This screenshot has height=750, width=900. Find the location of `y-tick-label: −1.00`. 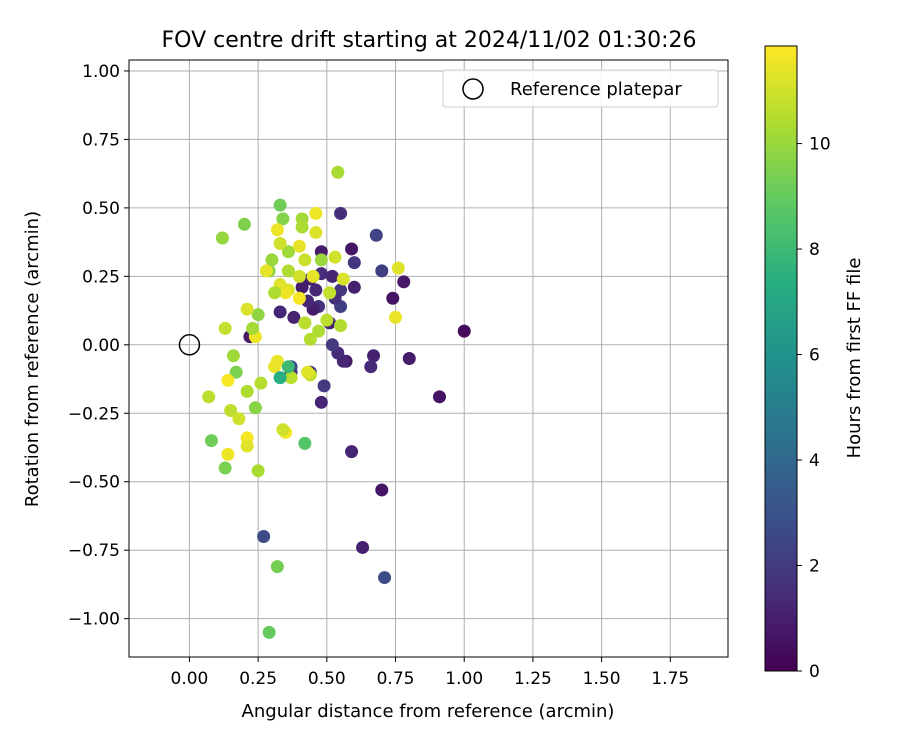

y-tick-label: −1.00 is located at coordinates (94, 620).